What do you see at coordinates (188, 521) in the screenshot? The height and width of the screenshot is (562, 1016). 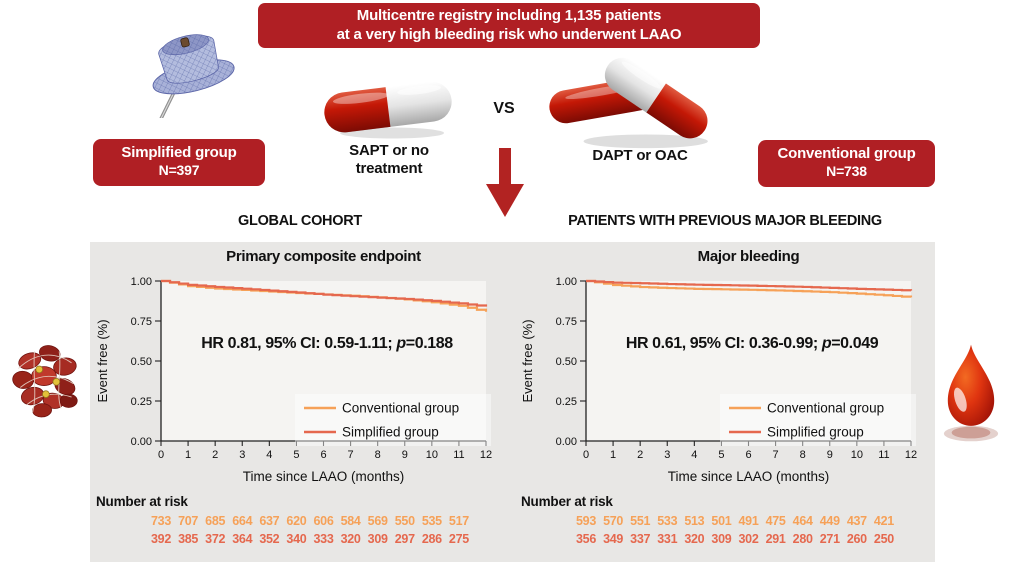 I see `number-at-risk-value: 707` at bounding box center [188, 521].